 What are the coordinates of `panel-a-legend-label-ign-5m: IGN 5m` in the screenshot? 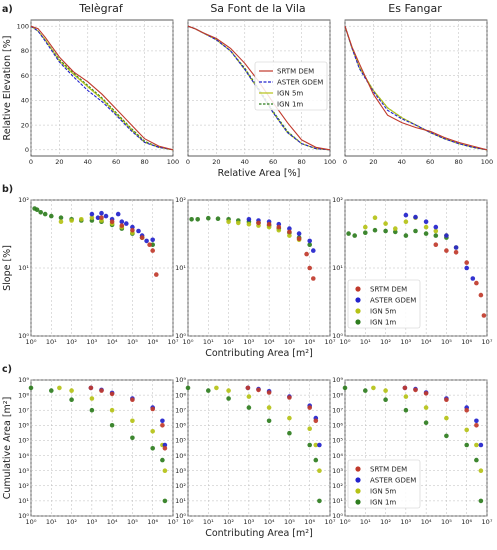 It's located at (290, 94).